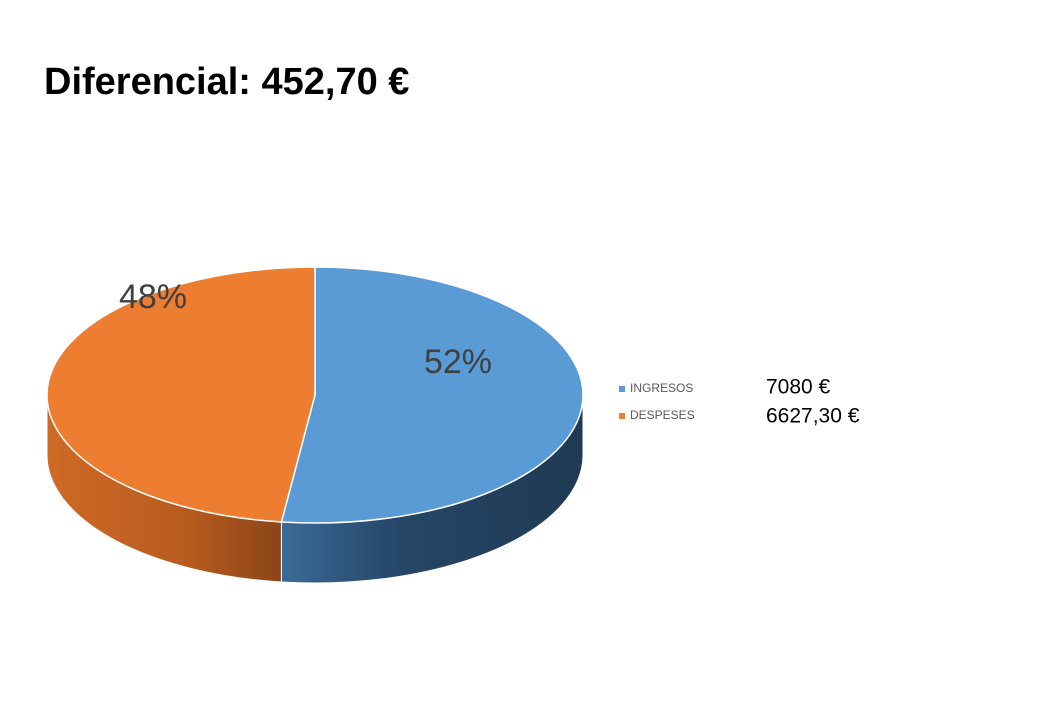 The height and width of the screenshot is (725, 1040). What do you see at coordinates (226, 82) in the screenshot?
I see `slide-title: Diferencial: 452,70 €` at bounding box center [226, 82].